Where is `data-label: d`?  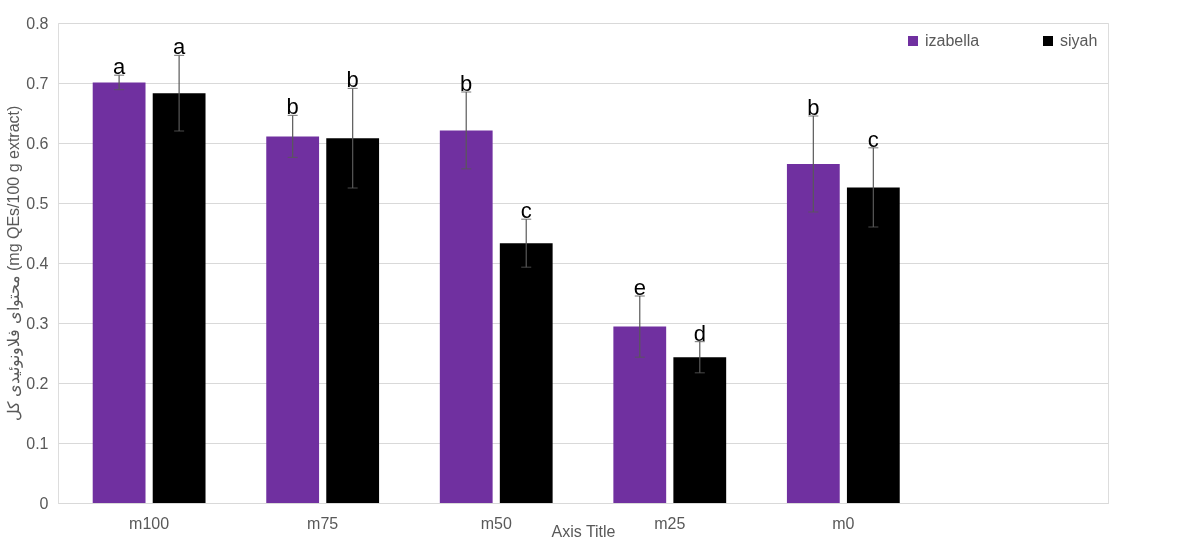
data-label: d is located at coordinates (699, 333).